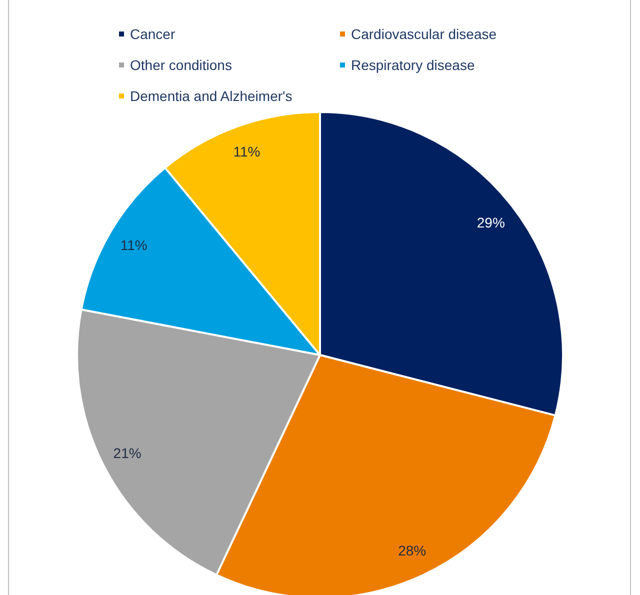  What do you see at coordinates (181, 65) in the screenshot?
I see `legend-label: Other conditions` at bounding box center [181, 65].